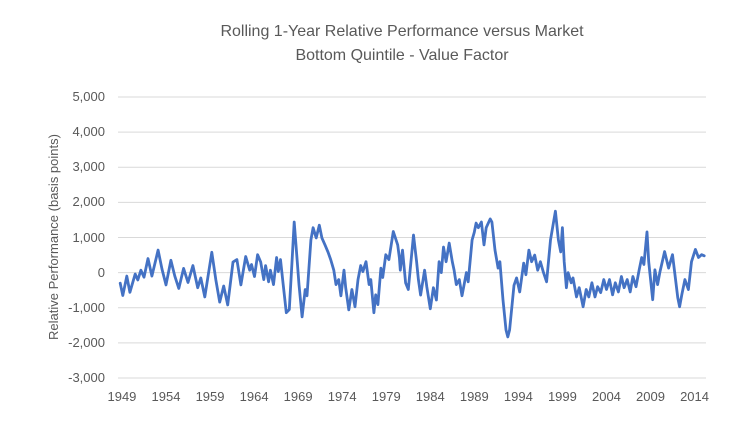 The height and width of the screenshot is (423, 750). I want to click on x-tick-label: 1989, so click(474, 396).